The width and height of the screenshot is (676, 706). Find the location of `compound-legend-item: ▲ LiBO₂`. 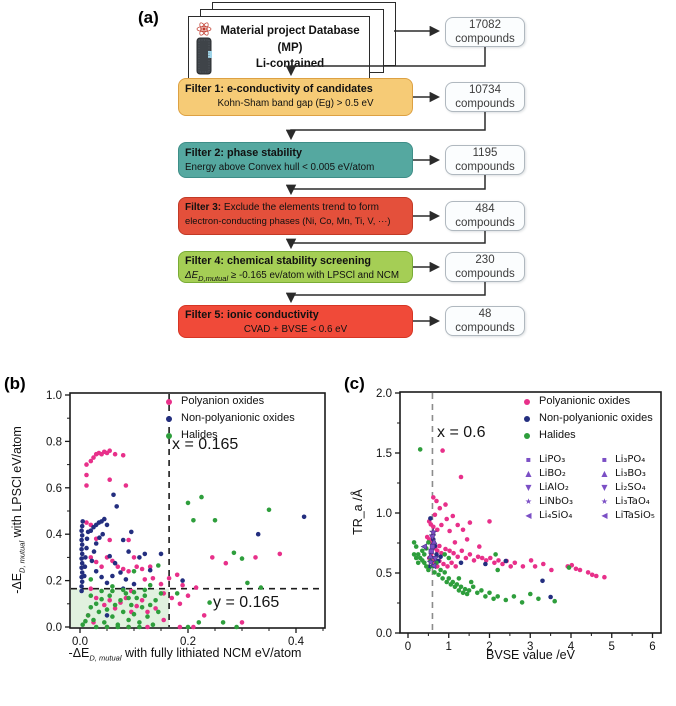

compound-legend-item: ▲ LiBO₂ is located at coordinates (545, 473).